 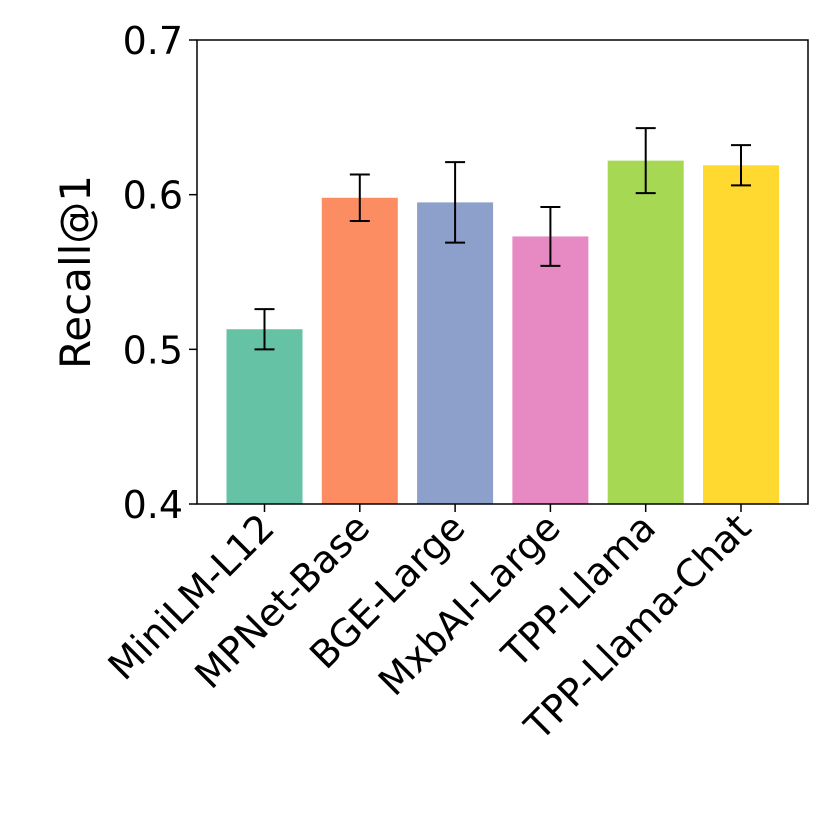 What do you see at coordinates (264, 329) in the screenshot?
I see `error-bar-minilm-l12` at bounding box center [264, 329].